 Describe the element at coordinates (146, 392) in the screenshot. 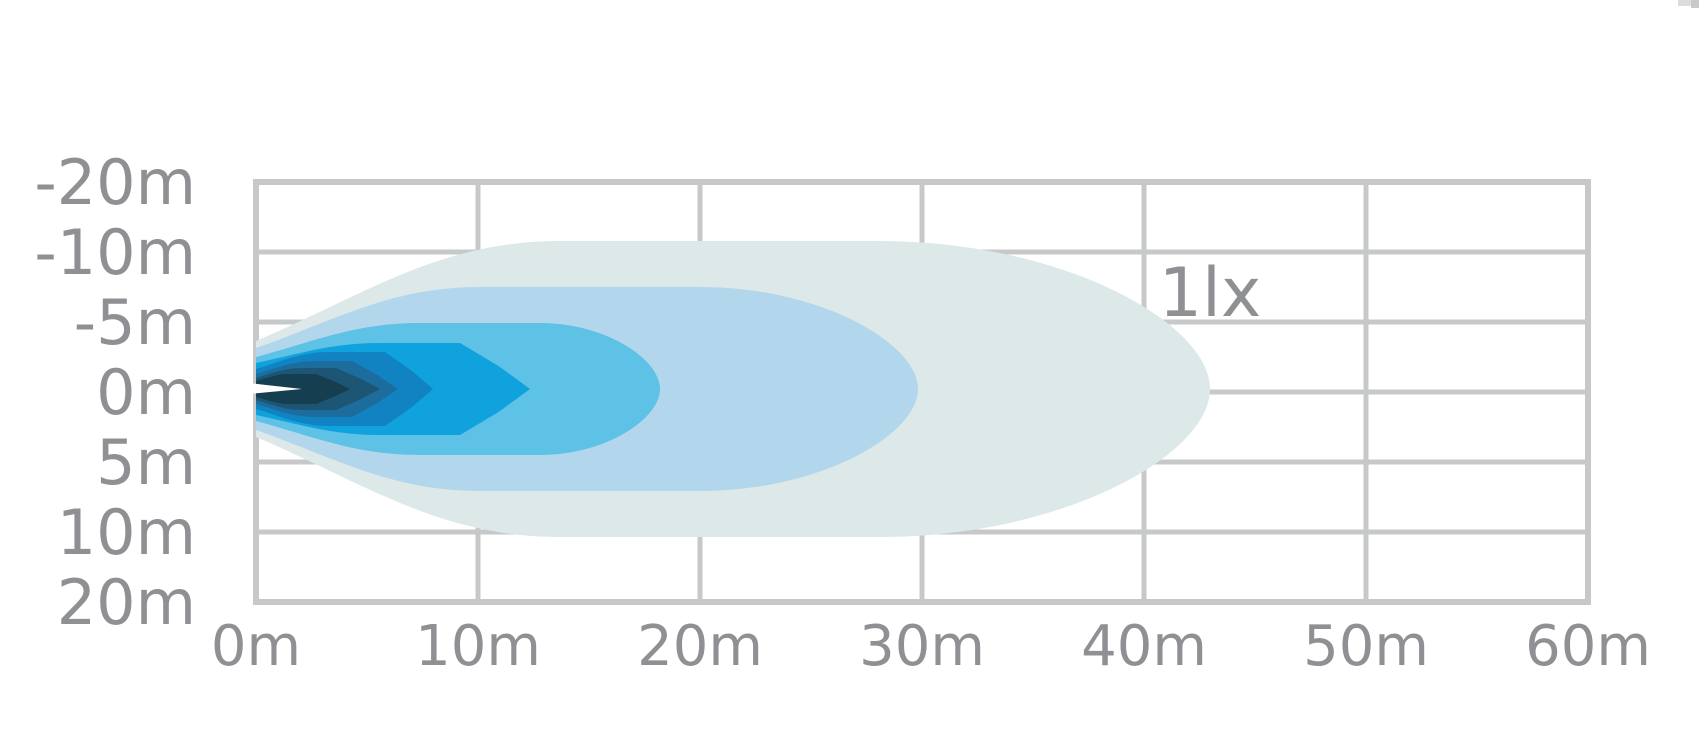

I see `y-tick-label: 0m` at that location.